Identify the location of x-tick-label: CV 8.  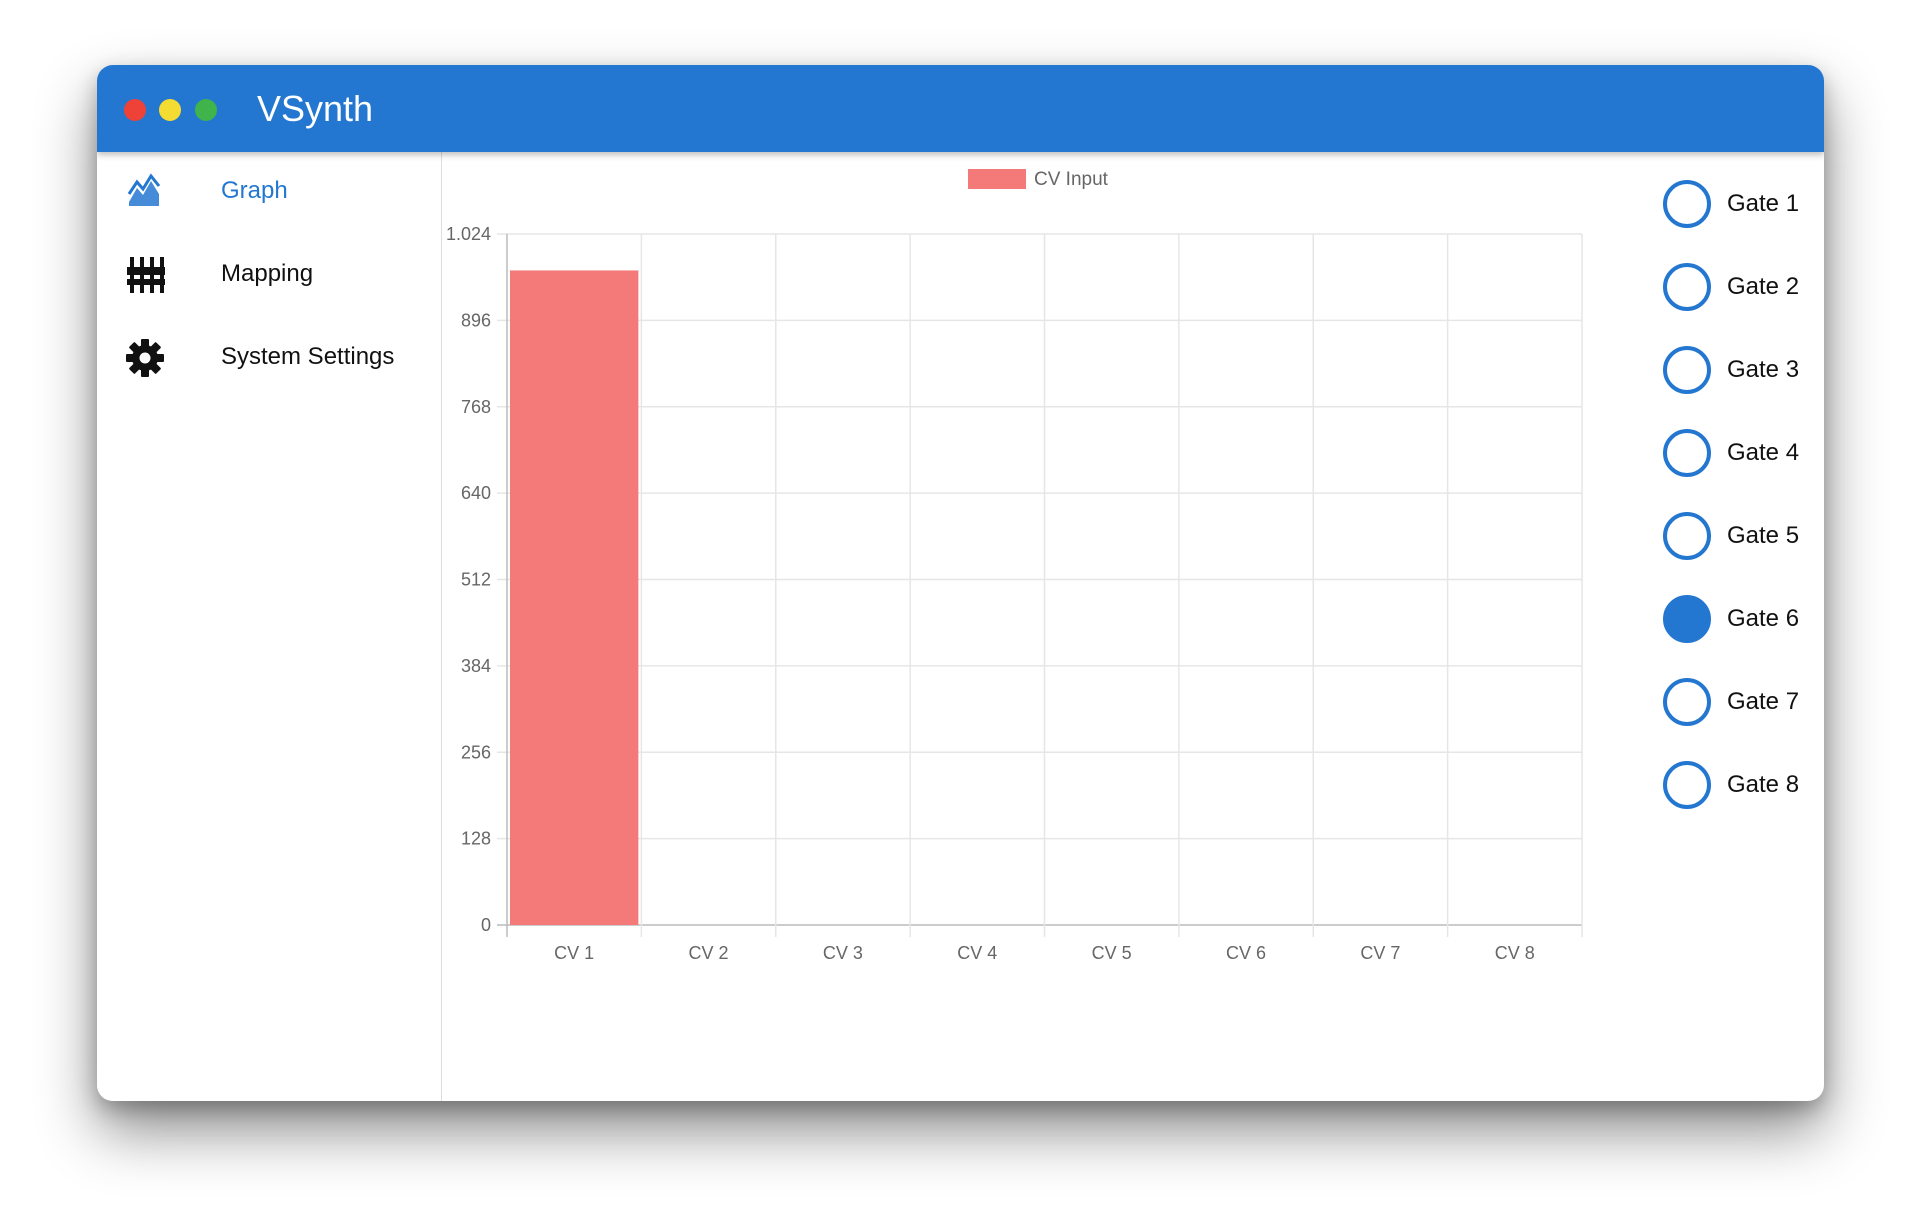
(1515, 953).